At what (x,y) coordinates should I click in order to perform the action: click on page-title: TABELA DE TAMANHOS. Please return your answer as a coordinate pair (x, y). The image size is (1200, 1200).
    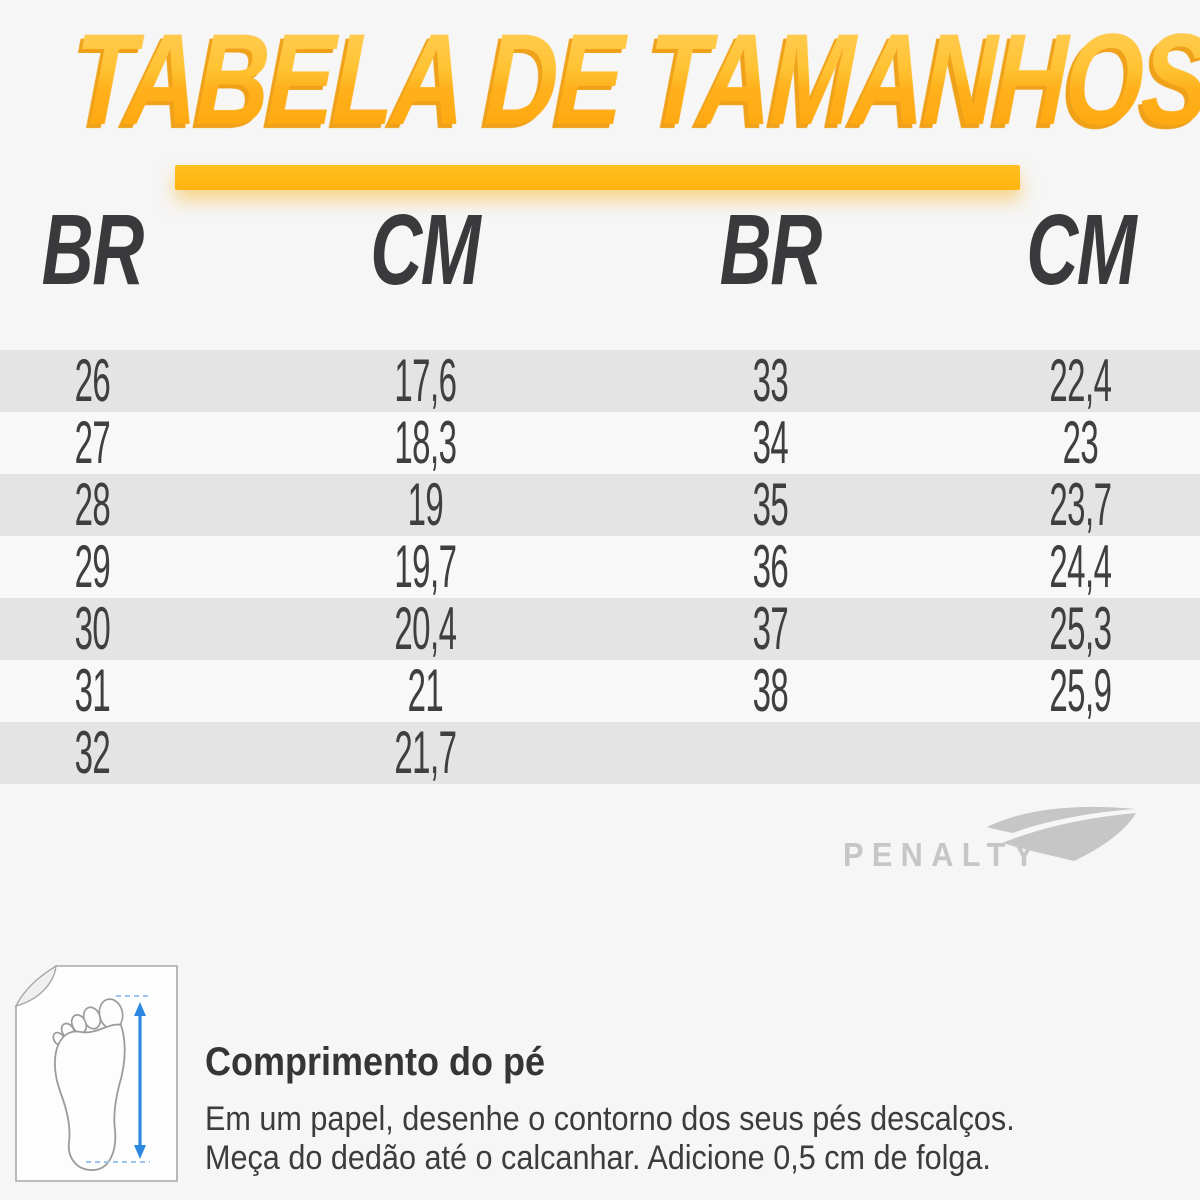
    Looking at the image, I should click on (635, 79).